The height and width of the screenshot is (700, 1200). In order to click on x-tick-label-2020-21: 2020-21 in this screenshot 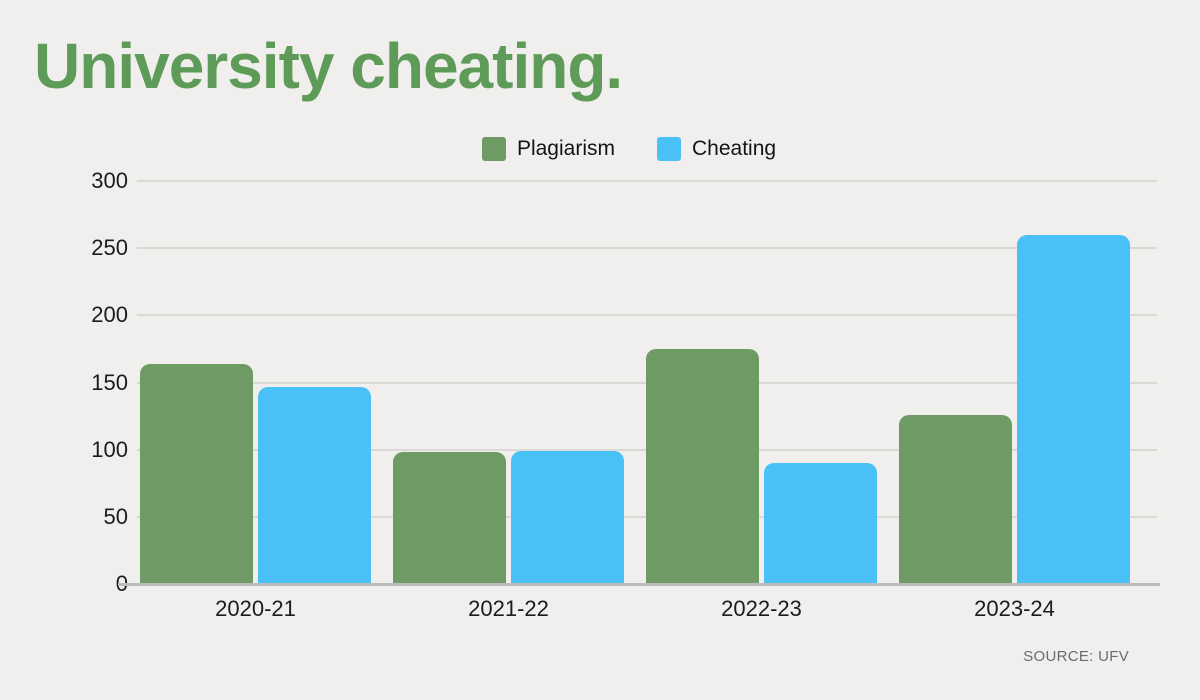, I will do `click(255, 608)`.